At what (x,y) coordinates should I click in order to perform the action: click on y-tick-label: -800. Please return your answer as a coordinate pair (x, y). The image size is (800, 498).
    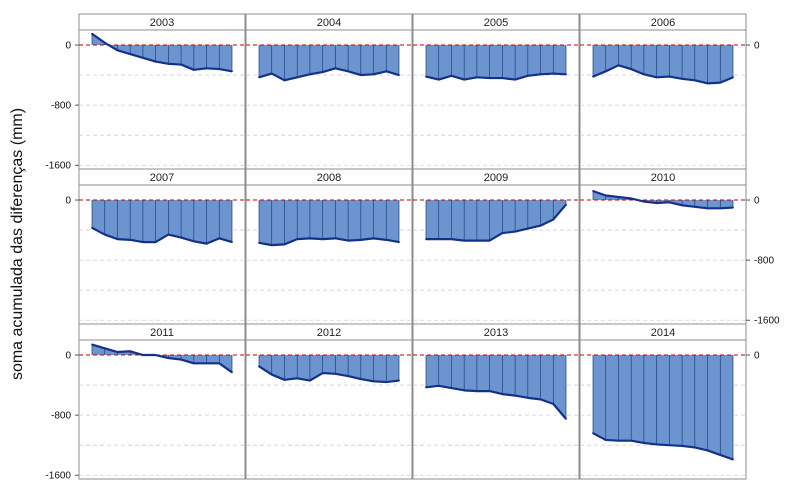
    Looking at the image, I should click on (764, 261).